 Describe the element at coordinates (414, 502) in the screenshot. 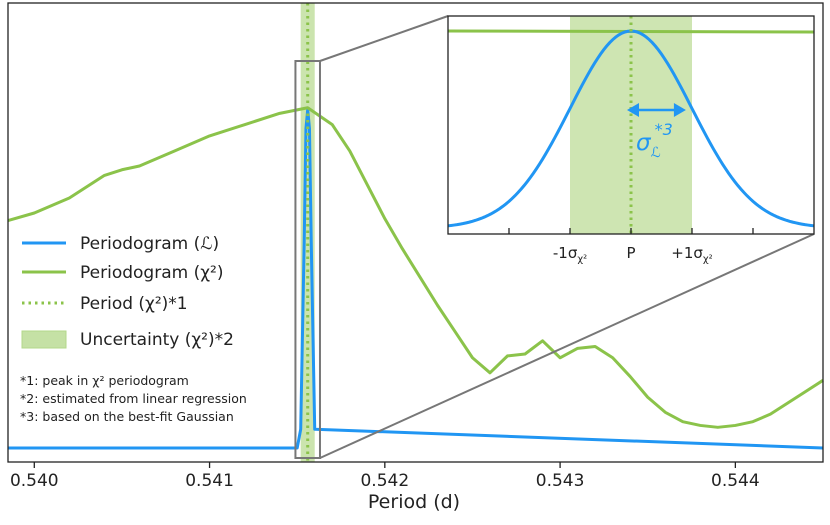

I see `x-axis-title: Period (d)` at that location.